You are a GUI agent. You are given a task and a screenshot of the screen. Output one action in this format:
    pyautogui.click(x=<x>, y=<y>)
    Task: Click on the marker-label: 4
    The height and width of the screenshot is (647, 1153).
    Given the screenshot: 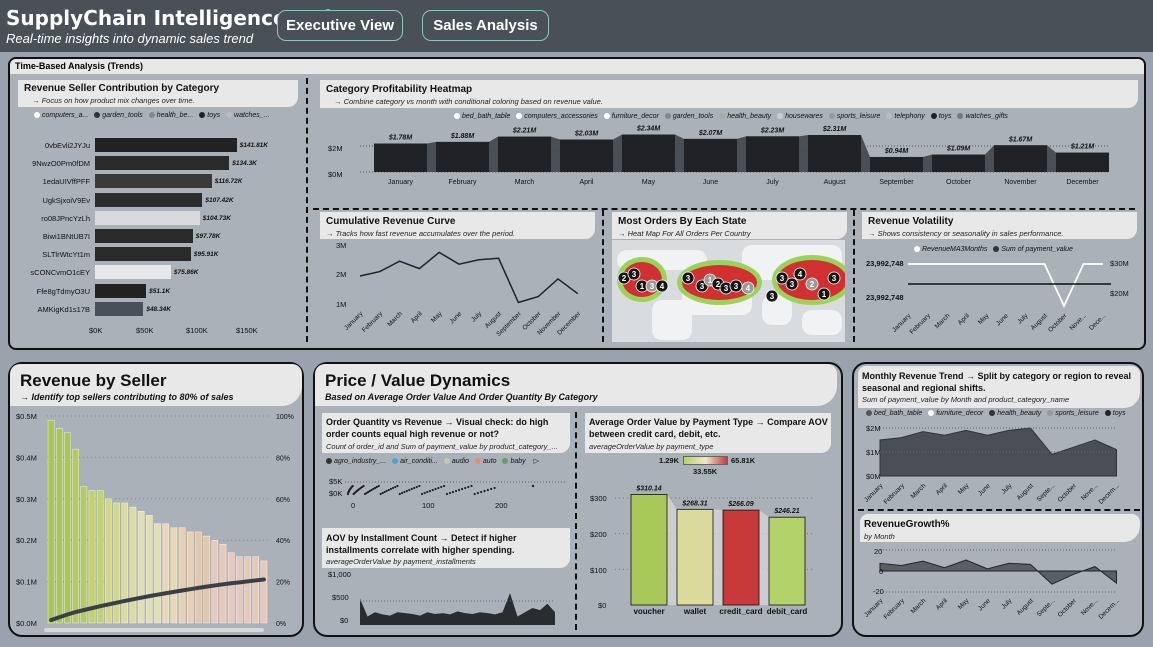 What is the action you would take?
    pyautogui.click(x=800, y=274)
    